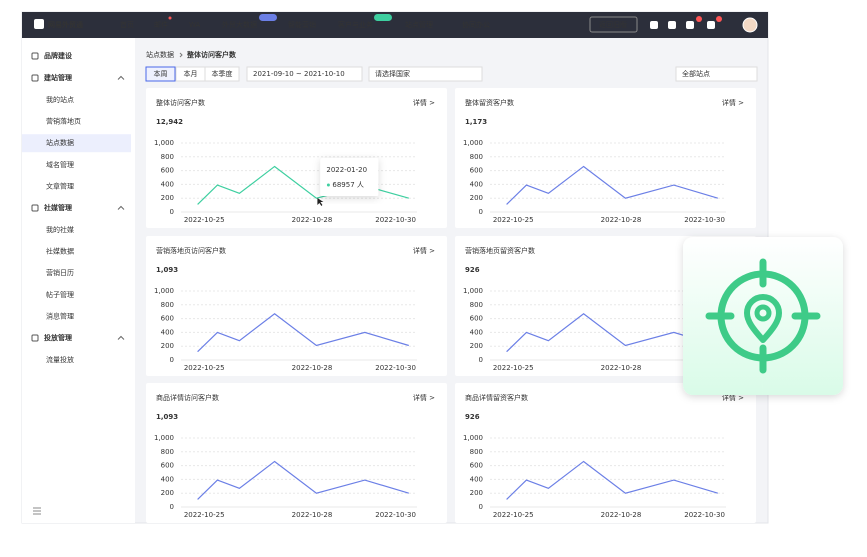  Describe the element at coordinates (239, 24) in the screenshot. I see `nav-item: 外贸大数据` at that location.